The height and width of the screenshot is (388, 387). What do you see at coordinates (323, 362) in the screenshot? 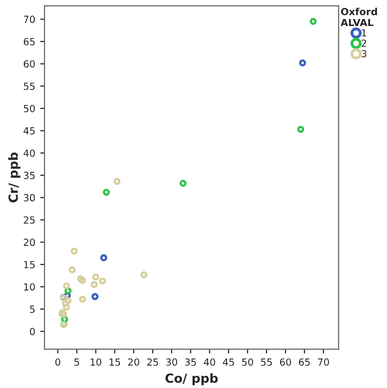
I see `x-tick-label: 70` at bounding box center [323, 362].